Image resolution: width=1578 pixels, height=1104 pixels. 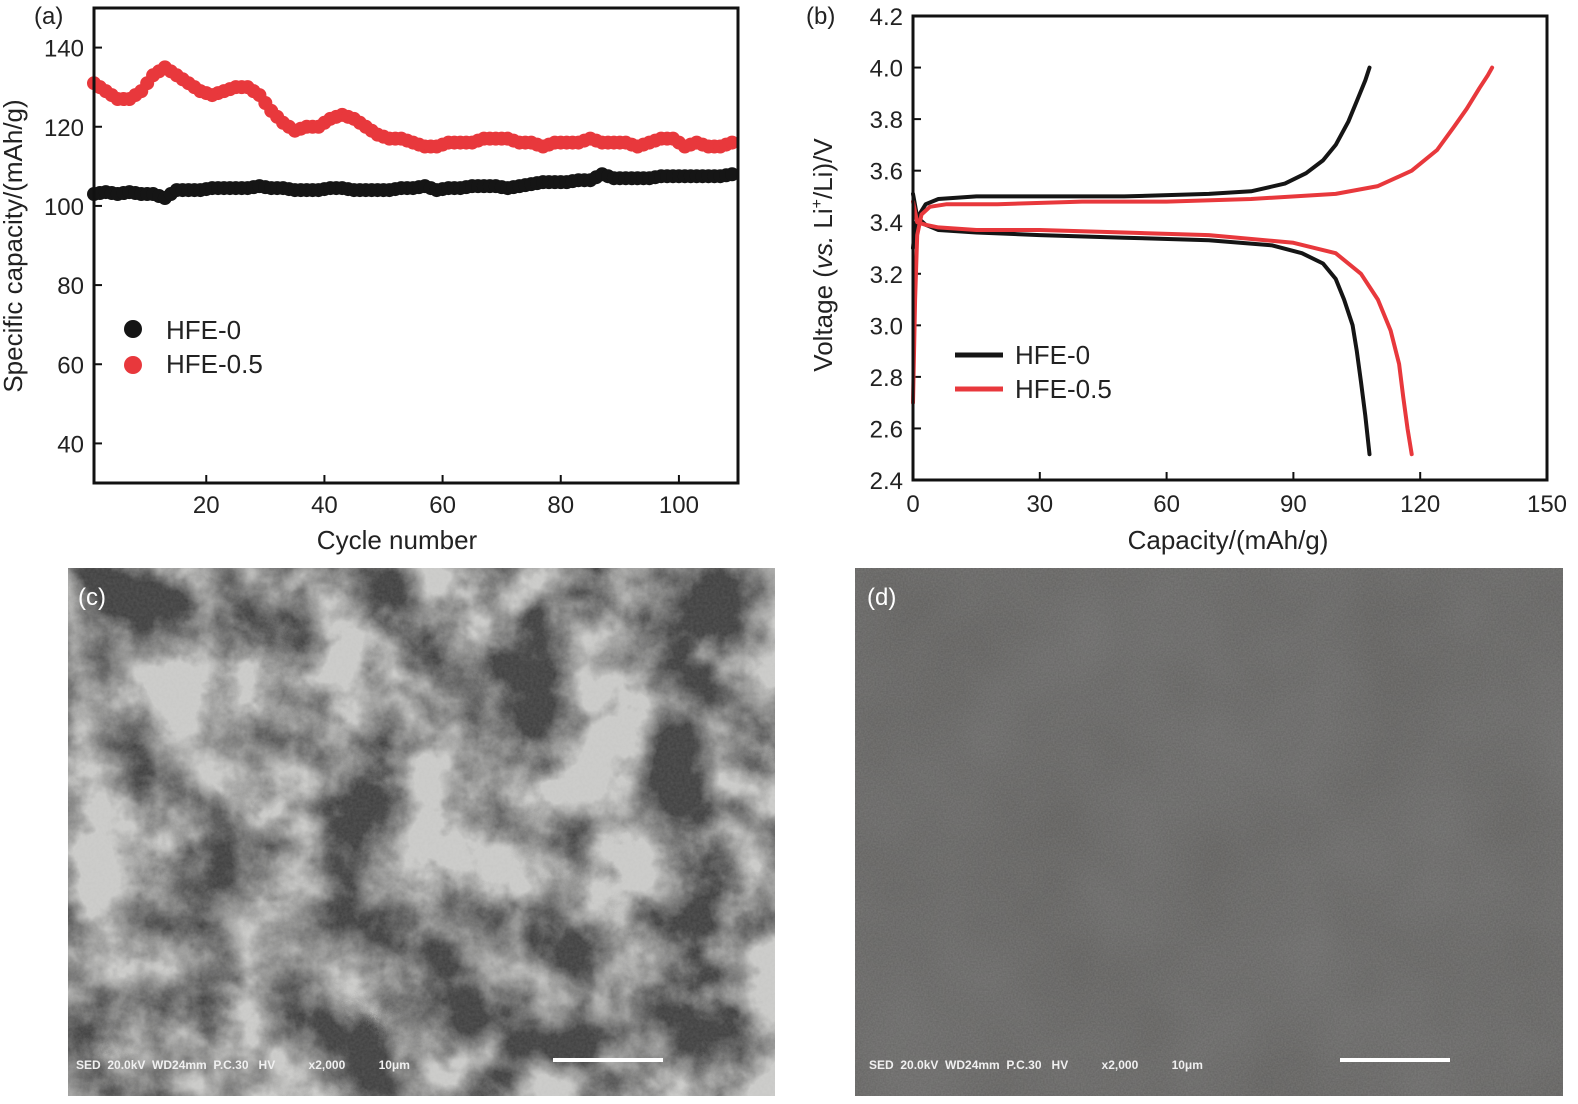 I want to click on scale-bar-d, so click(x=1395, y=1060).